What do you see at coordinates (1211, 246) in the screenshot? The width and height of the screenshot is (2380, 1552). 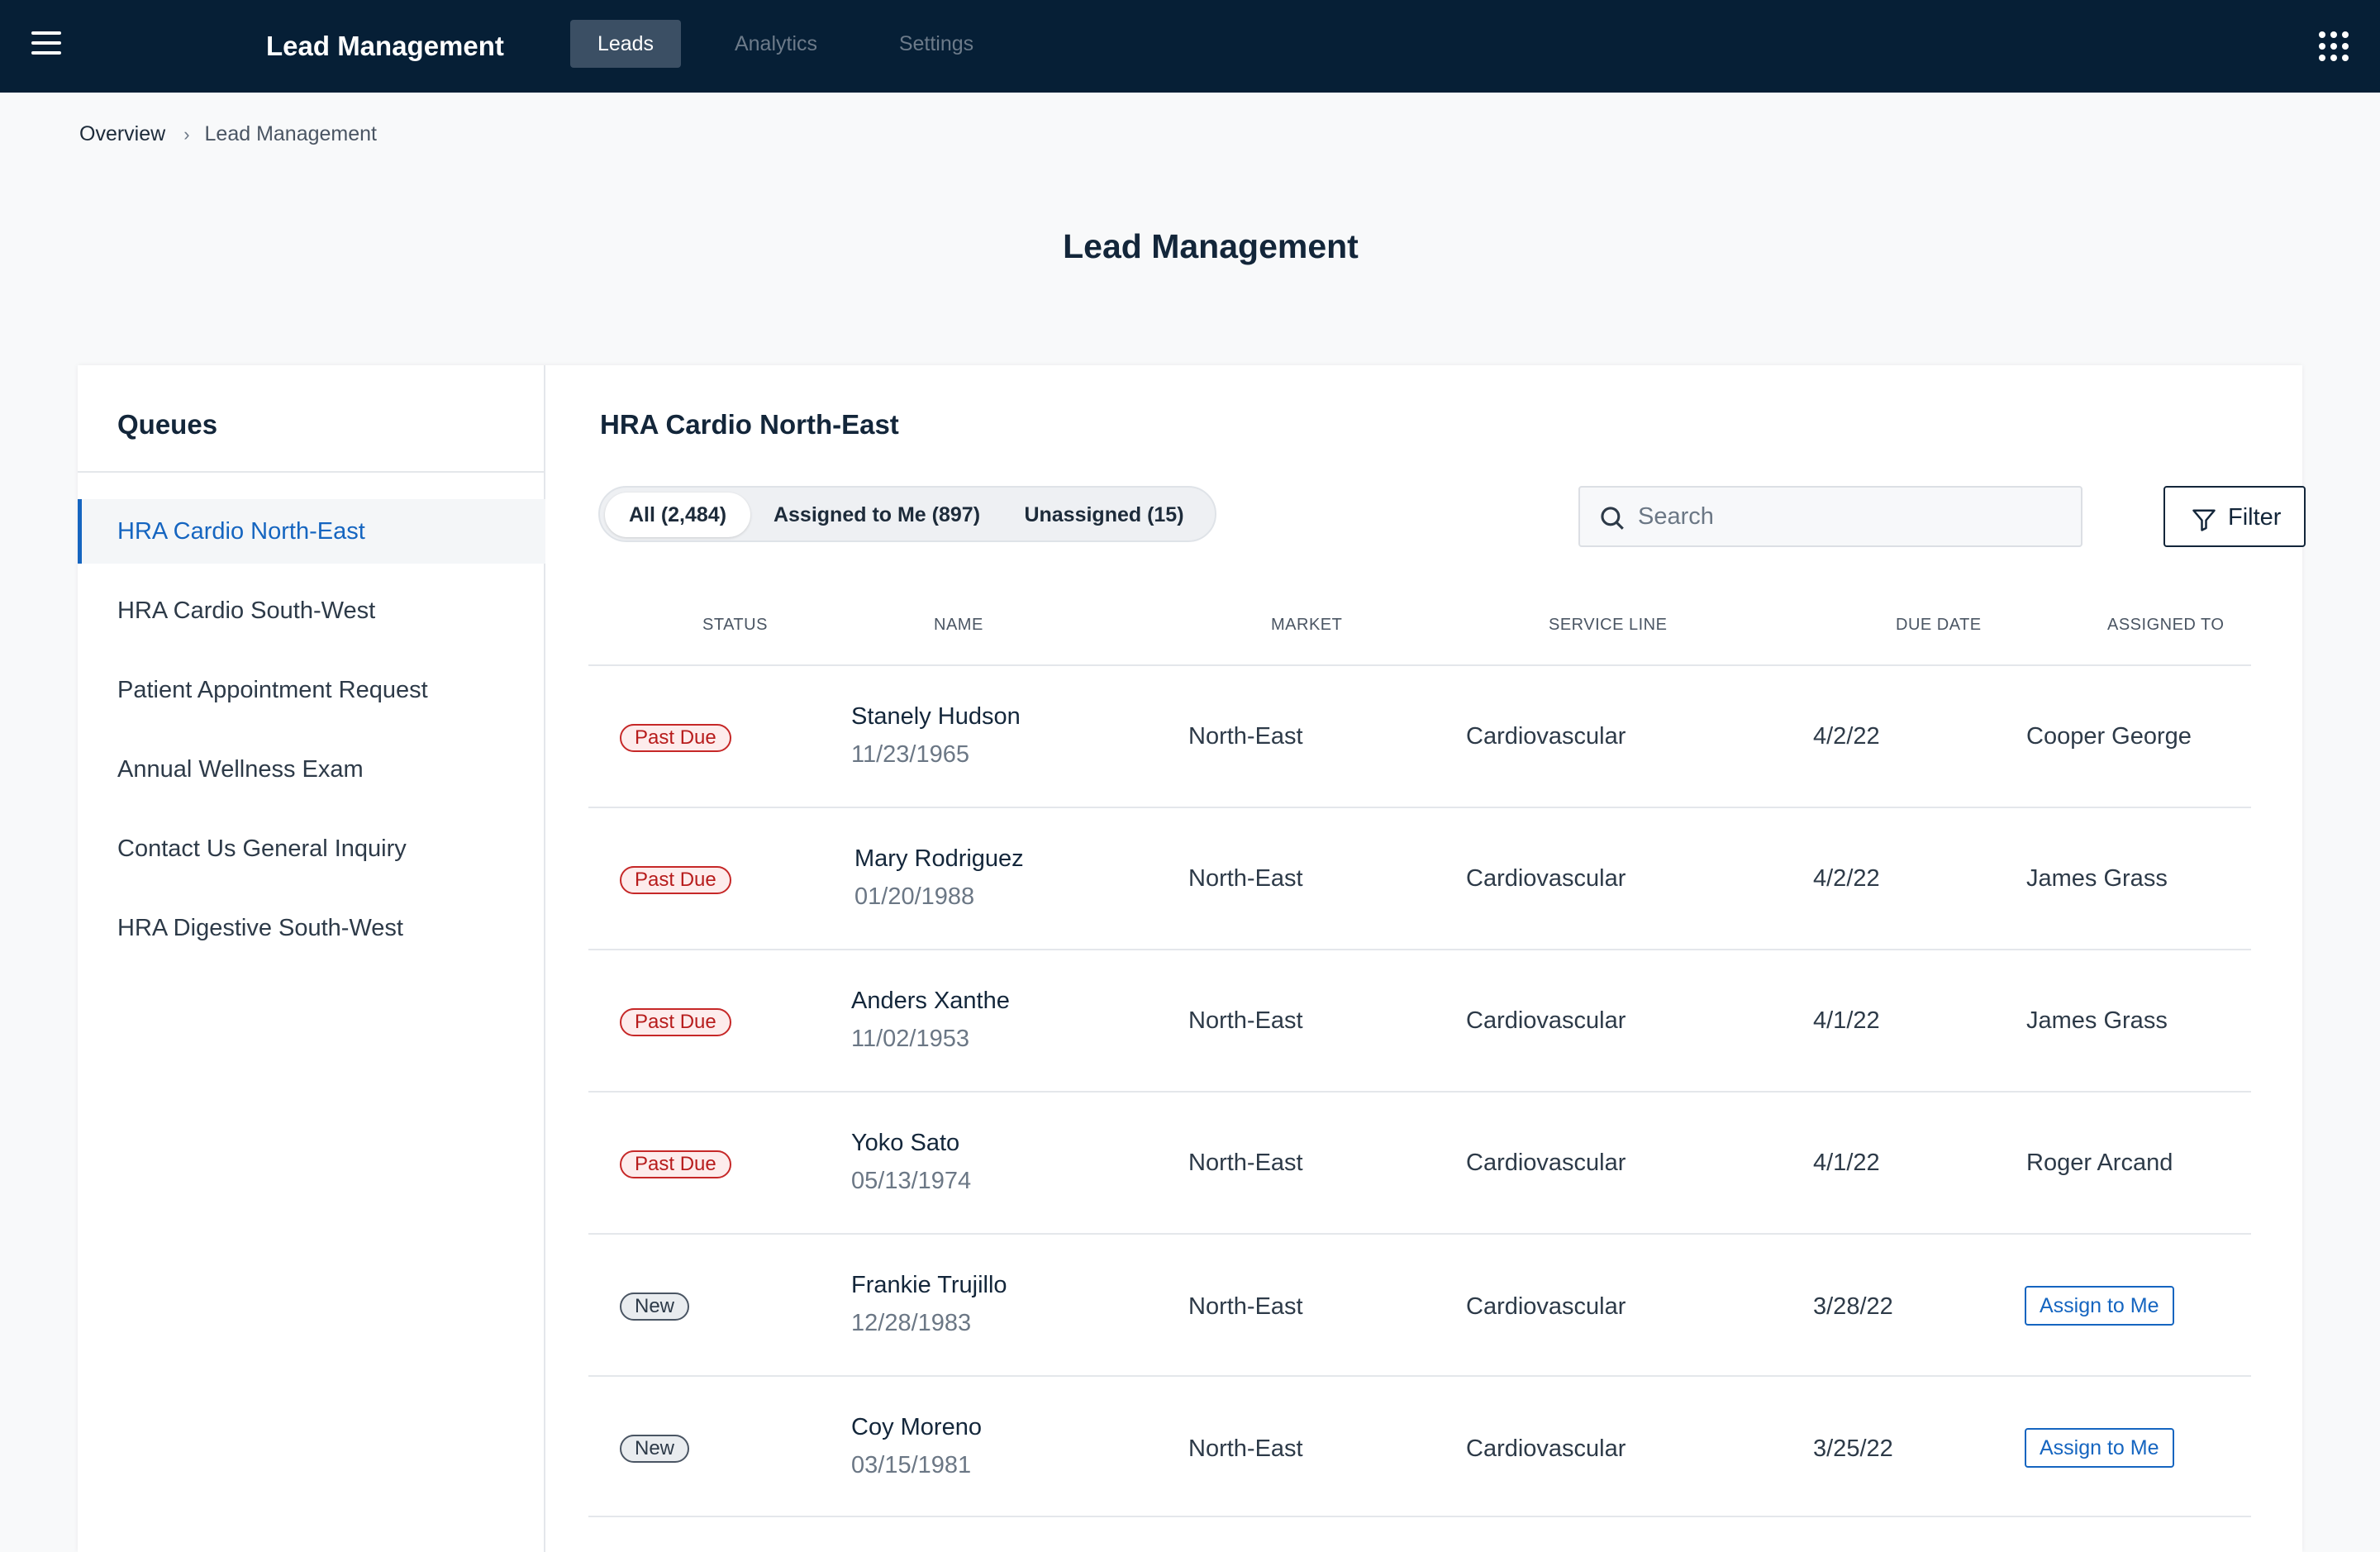 I see `page-title: Lead Management` at bounding box center [1211, 246].